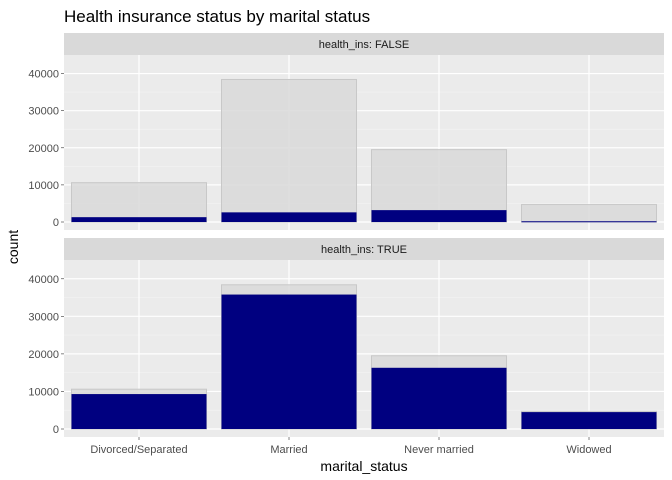 This screenshot has height=480, width=672. What do you see at coordinates (363, 466) in the screenshot?
I see `x-axis-title: marital_status` at bounding box center [363, 466].